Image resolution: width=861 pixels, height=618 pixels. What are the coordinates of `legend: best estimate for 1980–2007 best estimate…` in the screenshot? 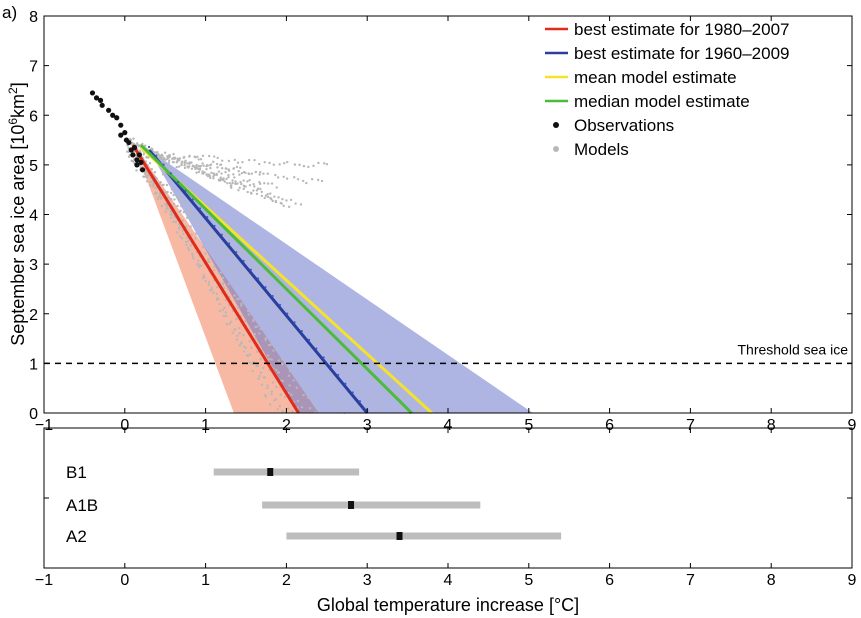 It's located at (667, 89).